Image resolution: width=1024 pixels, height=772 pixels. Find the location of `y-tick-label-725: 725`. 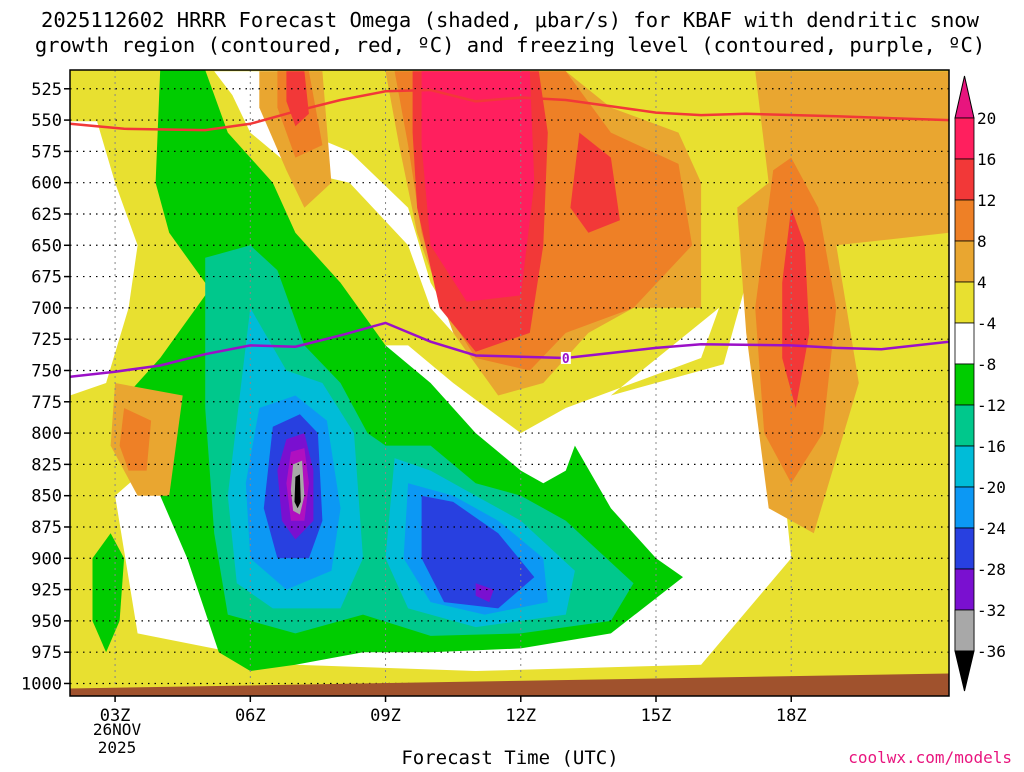

y-tick-label-725: 725 is located at coordinates (46, 340).